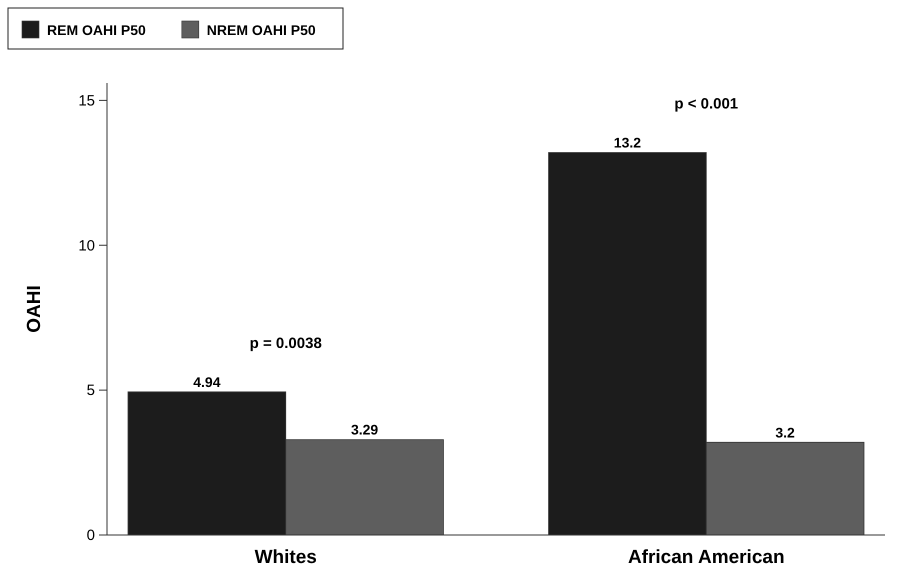 Image resolution: width=903 pixels, height=573 pixels. What do you see at coordinates (785, 432) in the screenshot?
I see `data-label: 3.2` at bounding box center [785, 432].